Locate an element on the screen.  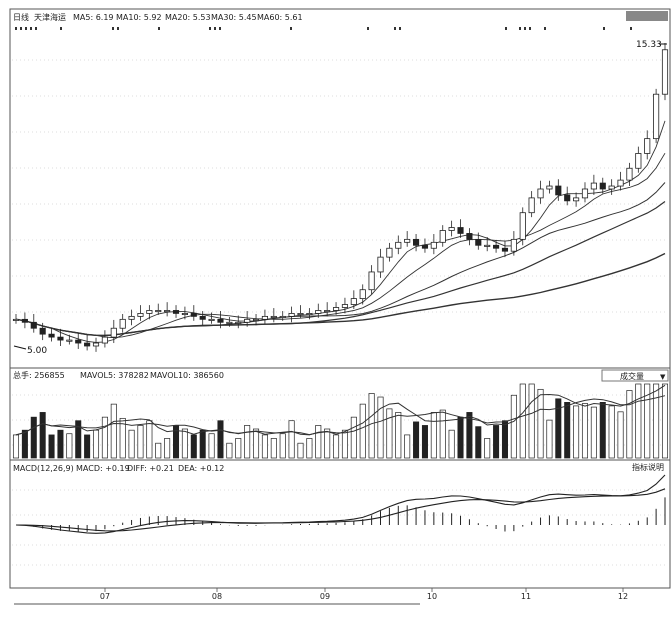
ma30-label: MA30: 5.45 is located at coordinates (234, 17).